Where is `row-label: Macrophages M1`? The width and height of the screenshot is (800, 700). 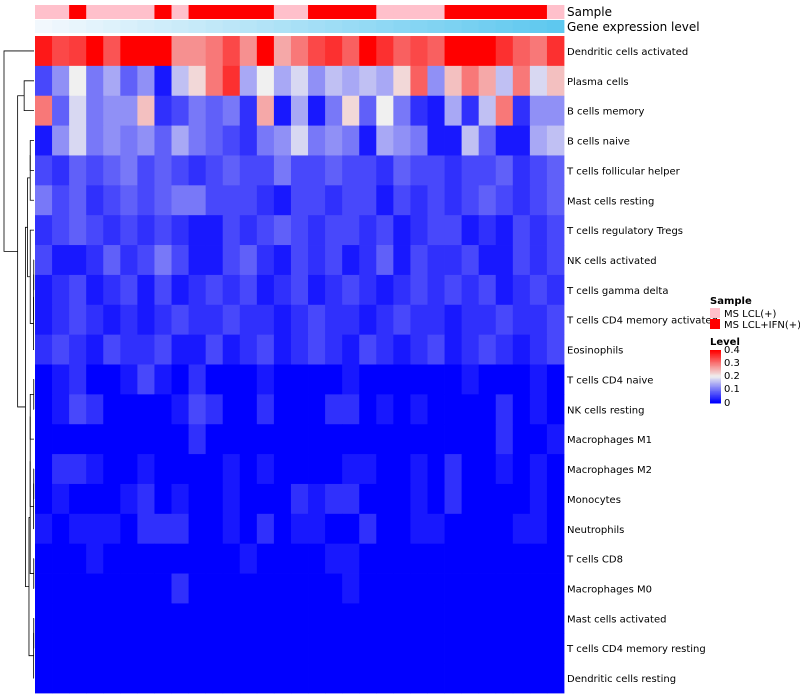
row-label: Macrophages M1 is located at coordinates (609, 440).